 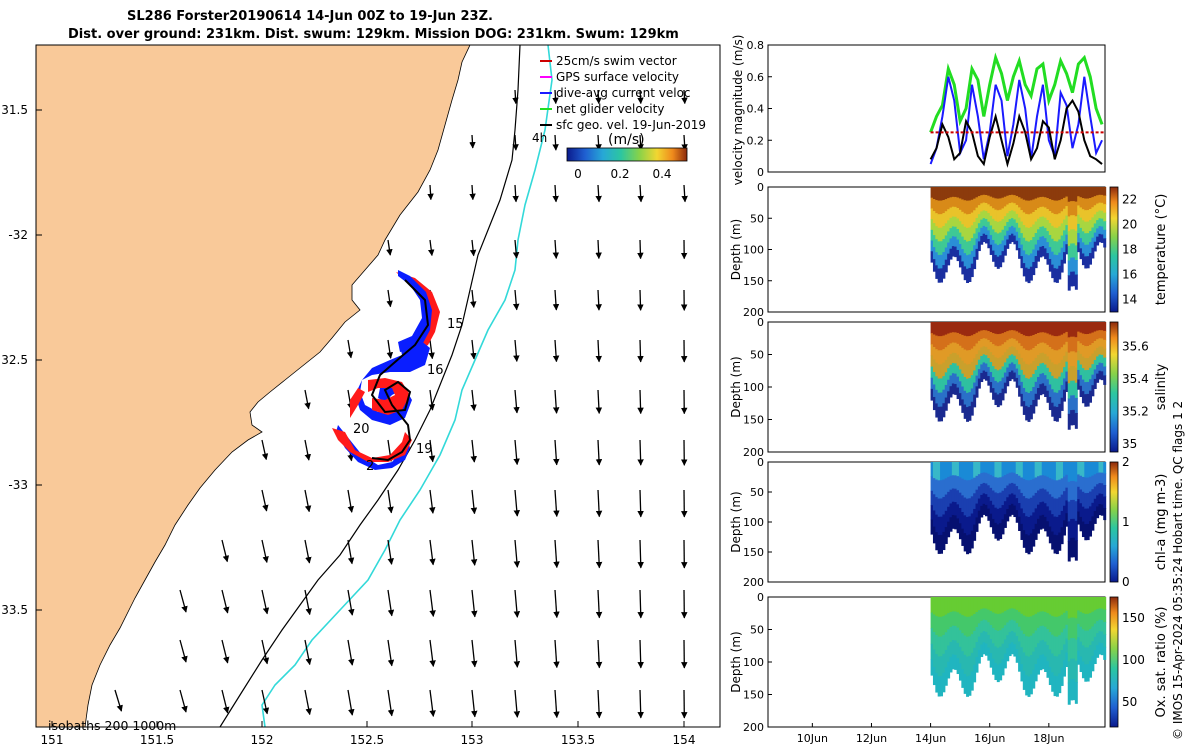 What do you see at coordinates (1129, 702) in the screenshot?
I see `section-colorbar-tick: 50` at bounding box center [1129, 702].